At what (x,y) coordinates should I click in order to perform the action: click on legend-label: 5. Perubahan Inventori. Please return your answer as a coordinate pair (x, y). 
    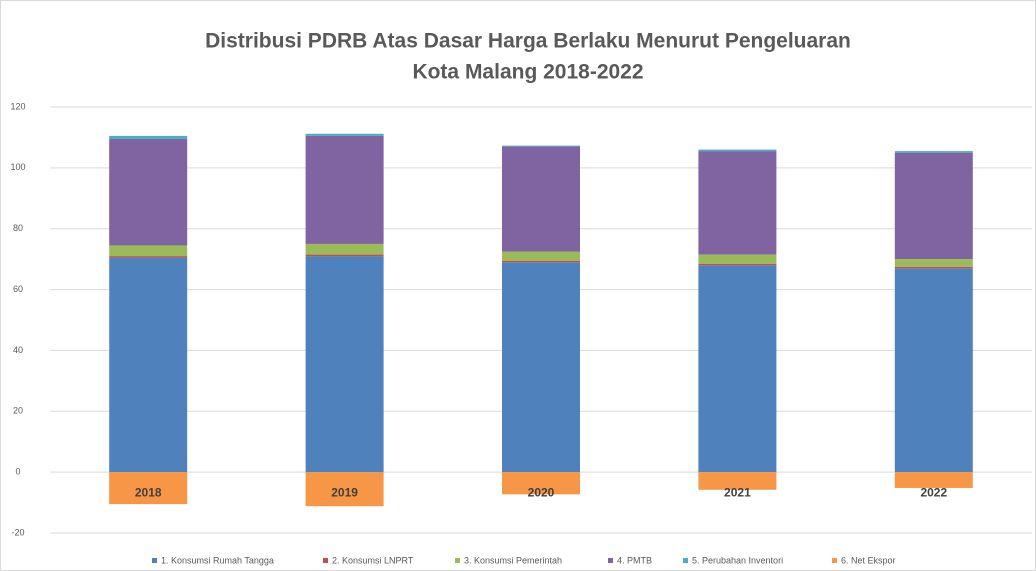
    Looking at the image, I should click on (737, 560).